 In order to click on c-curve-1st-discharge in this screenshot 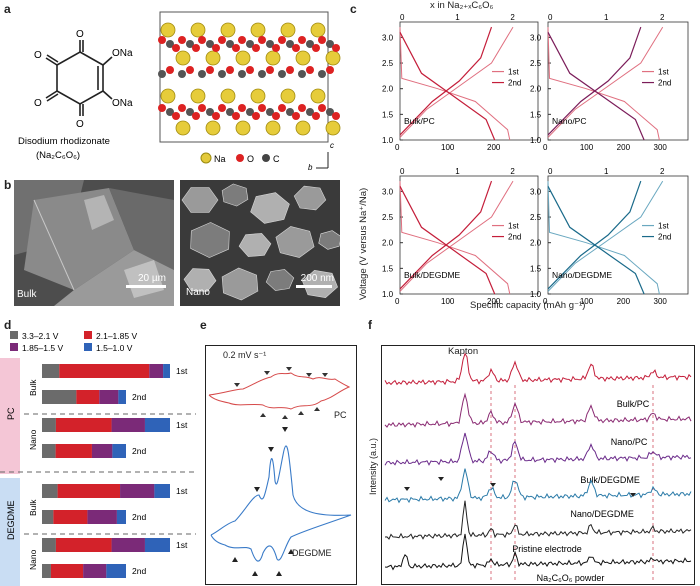, I will do `click(603, 84)`.